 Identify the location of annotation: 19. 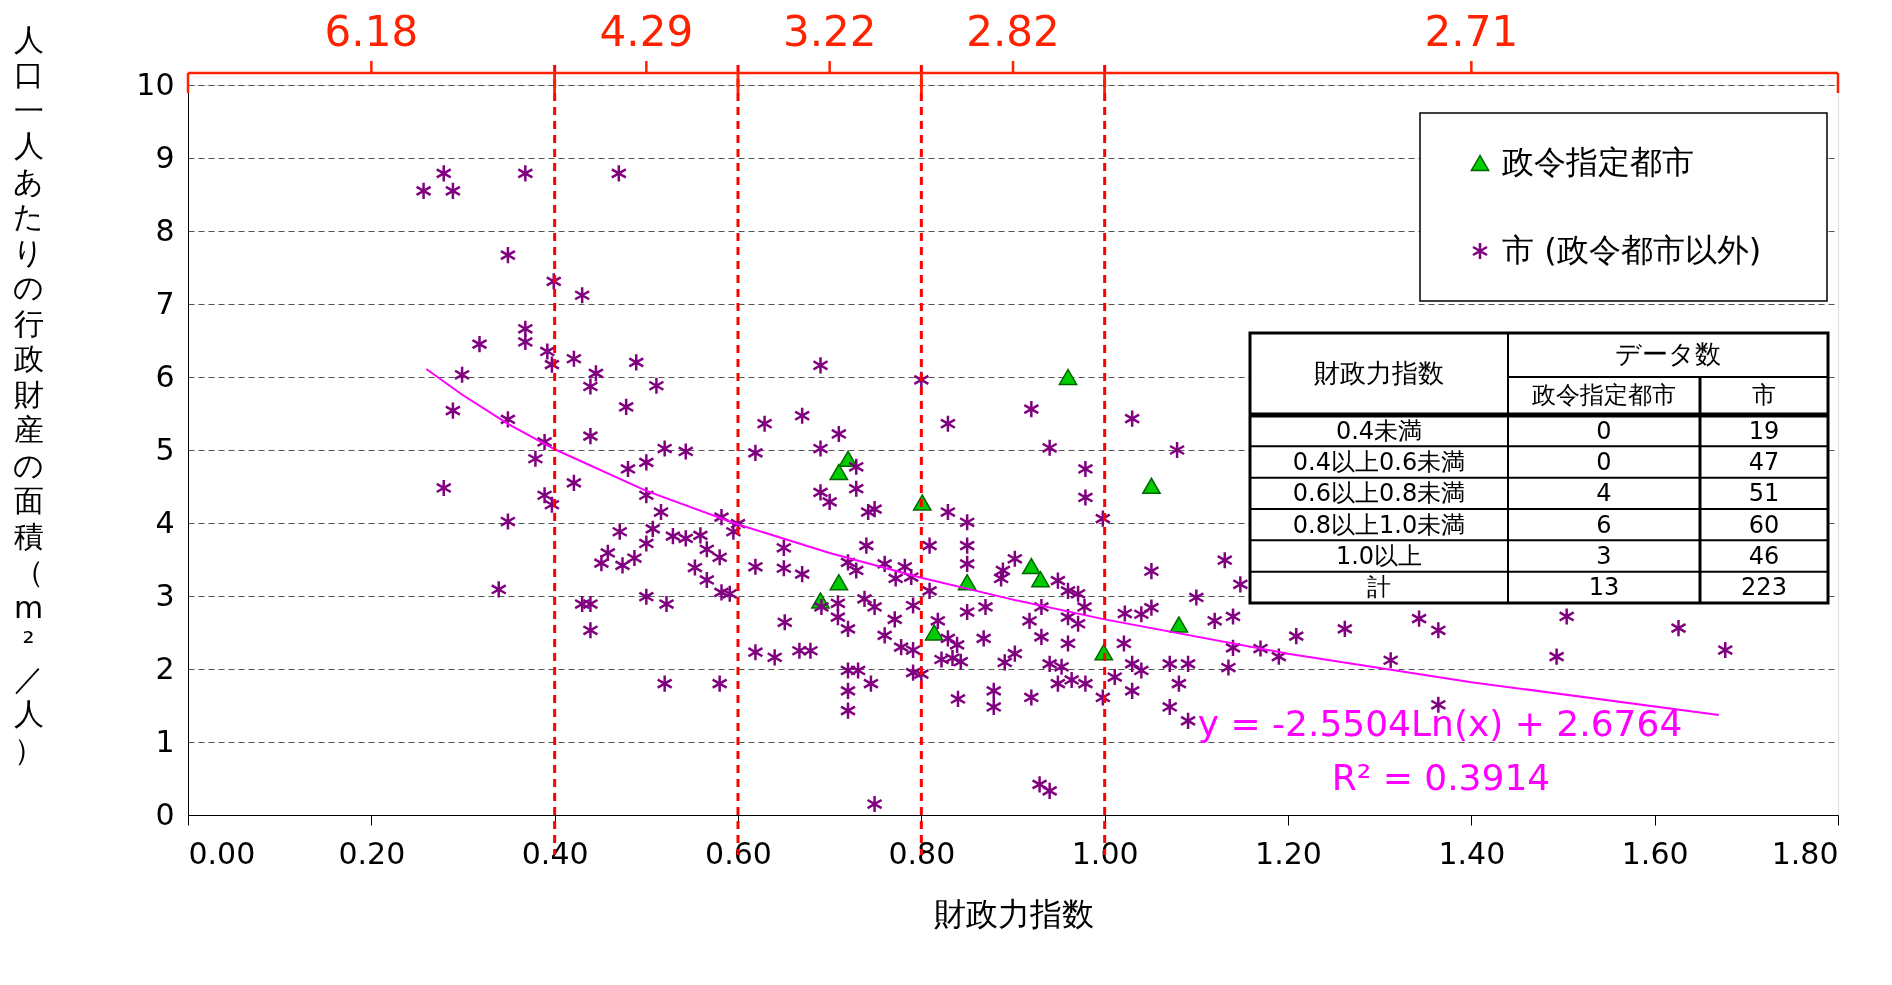
(1764, 430).